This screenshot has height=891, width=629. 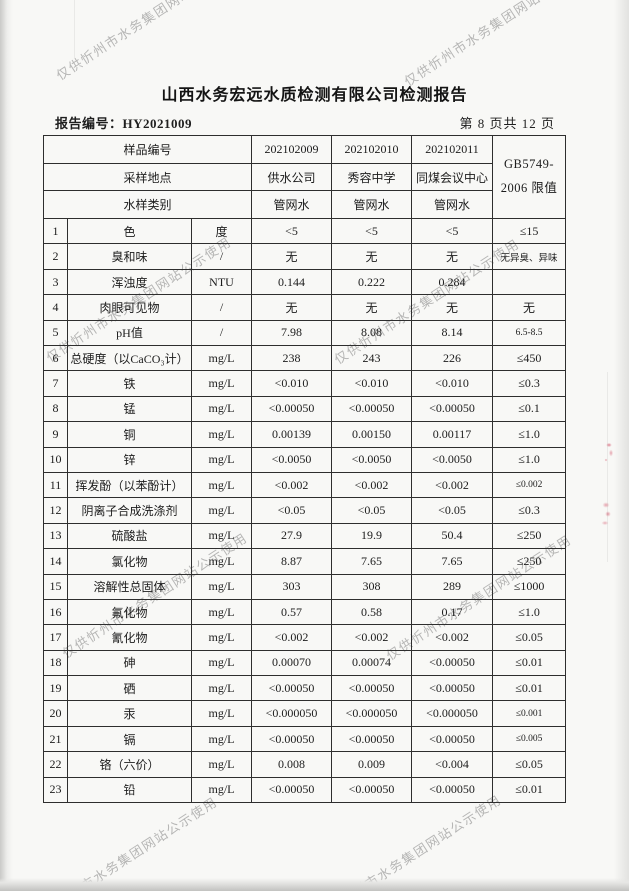 I want to click on table-row: 11 挥发酚（以苯酚计） mg/L <0.002 <0.002 <0.002 ≤0.002, so click(x=305, y=485).